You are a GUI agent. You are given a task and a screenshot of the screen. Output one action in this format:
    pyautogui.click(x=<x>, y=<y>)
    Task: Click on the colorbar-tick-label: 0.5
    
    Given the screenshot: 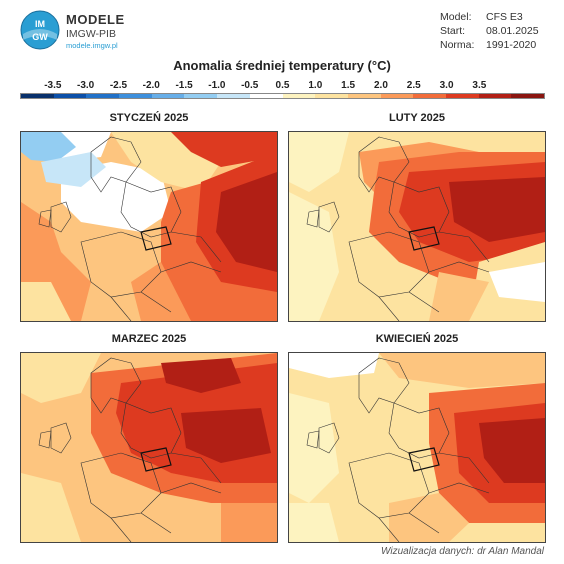 What is the action you would take?
    pyautogui.click(x=282, y=85)
    